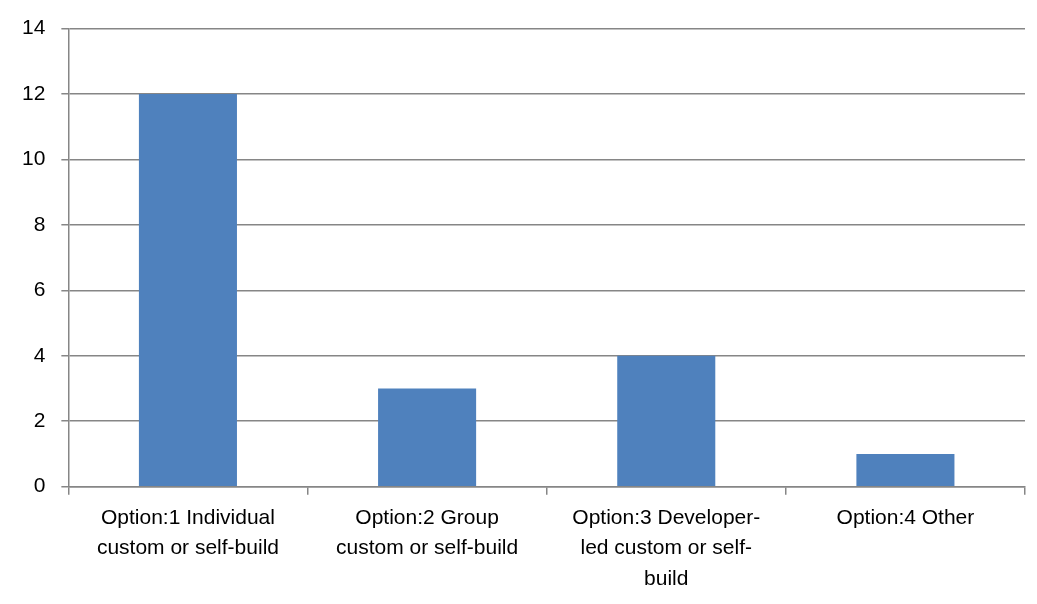 Image resolution: width=1037 pixels, height=604 pixels. What do you see at coordinates (666, 546) in the screenshot?
I see `x-tick-label: Option:3 Developer-led custom or self-build` at bounding box center [666, 546].